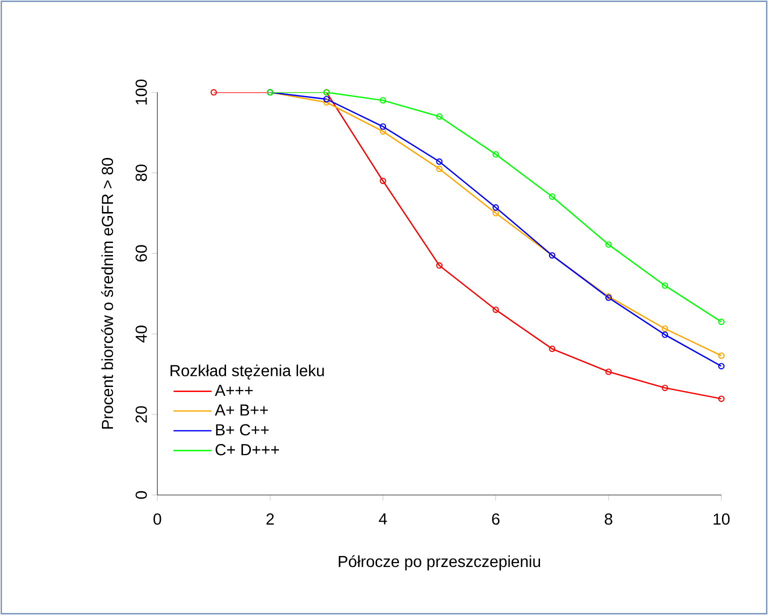  I want to click on x-axis-title: Półrocze po przeszczepieniu, so click(439, 562).